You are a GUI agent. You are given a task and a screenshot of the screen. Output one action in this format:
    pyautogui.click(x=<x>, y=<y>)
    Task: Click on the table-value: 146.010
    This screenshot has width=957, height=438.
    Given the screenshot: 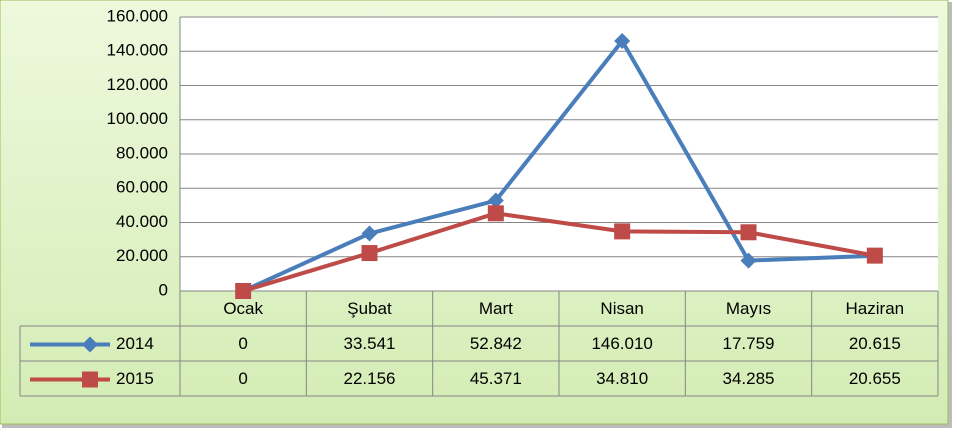 What is the action you would take?
    pyautogui.click(x=621, y=343)
    